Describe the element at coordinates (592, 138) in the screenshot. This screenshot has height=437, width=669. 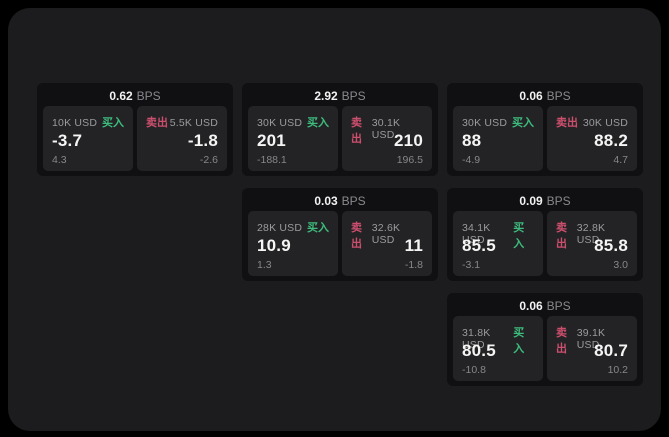
I see `sell-tile: 卖出 30K USD 88.2 4.7` at that location.